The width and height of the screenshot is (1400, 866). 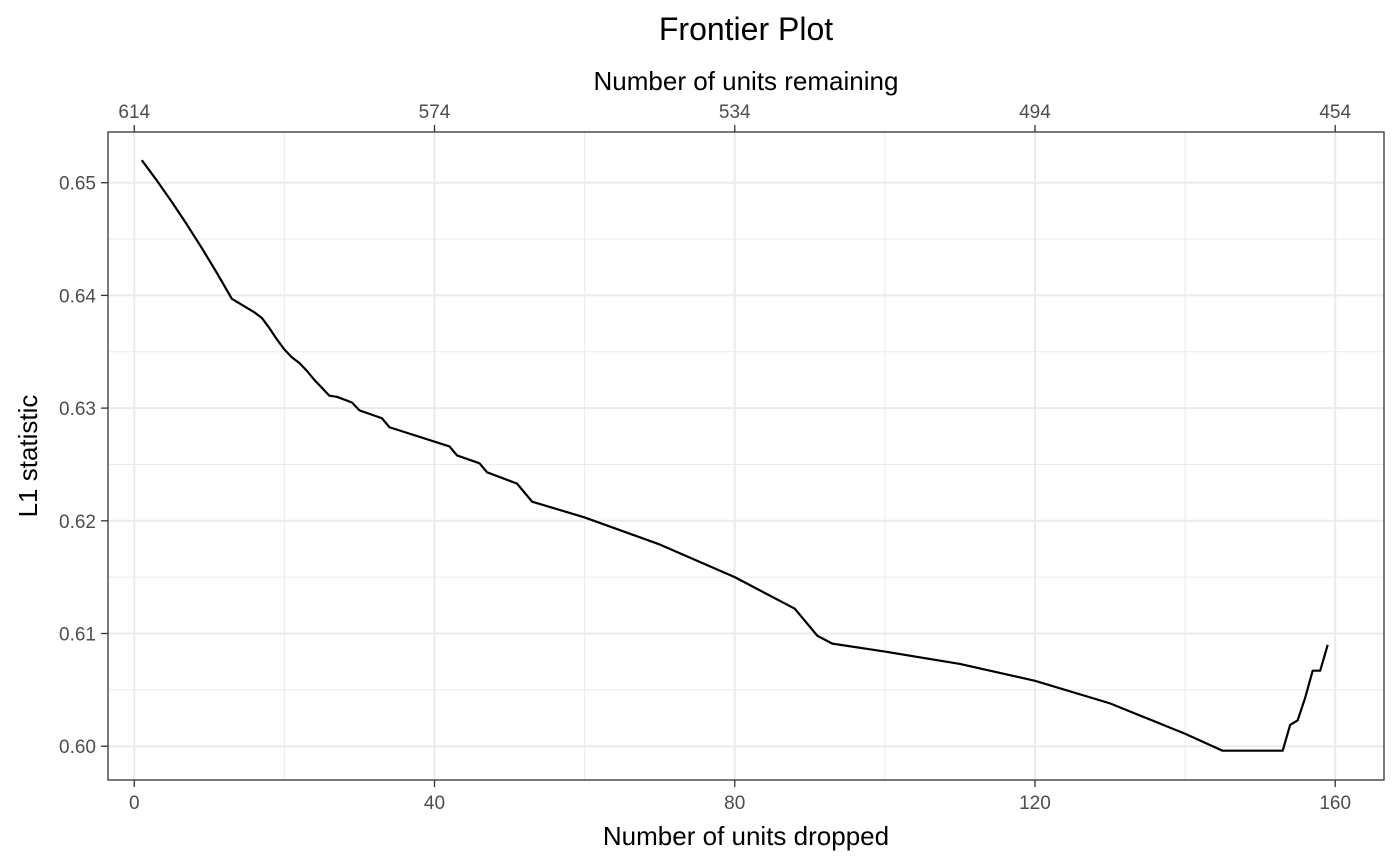 I want to click on y-tick-label-0: 0.60, so click(x=77, y=747).